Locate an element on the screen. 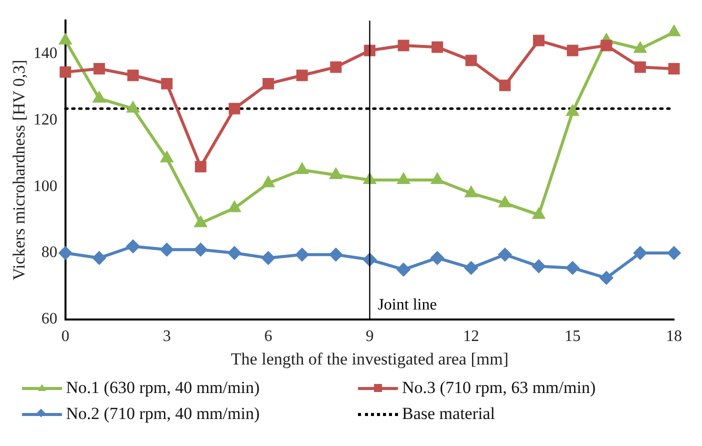 The height and width of the screenshot is (446, 702). legend-label: No.1 (630 rpm, 40 mm/min) is located at coordinates (163, 388).